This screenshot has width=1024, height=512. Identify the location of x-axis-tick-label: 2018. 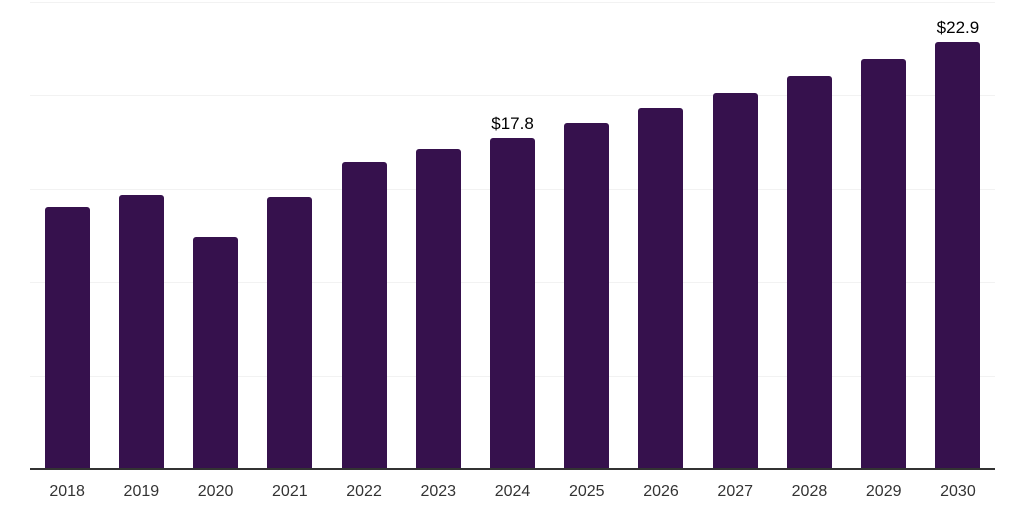
(67, 491).